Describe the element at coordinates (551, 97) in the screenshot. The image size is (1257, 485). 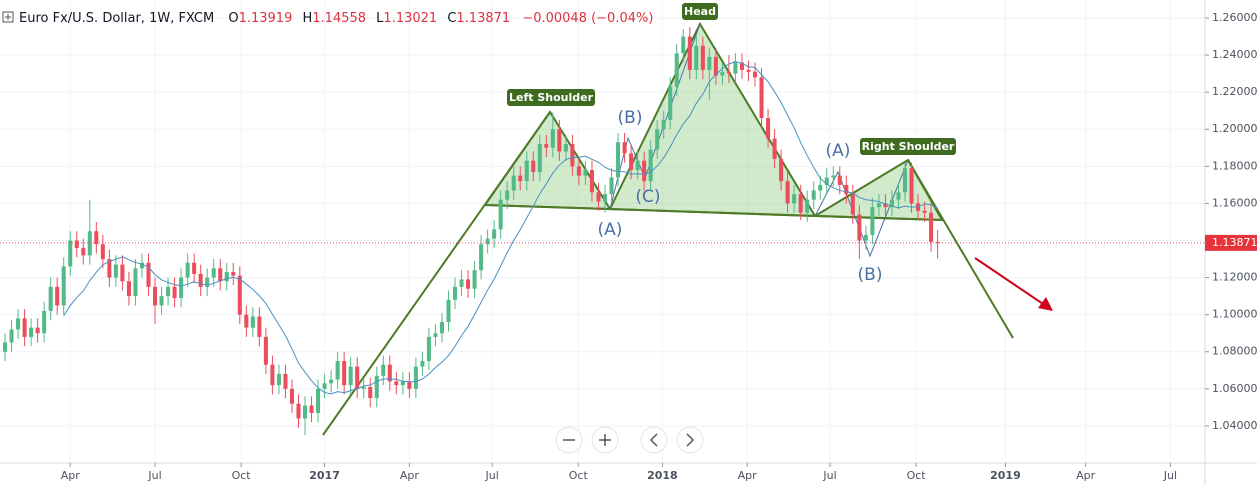
I see `left-shoulder-label: Left Shoulder` at that location.